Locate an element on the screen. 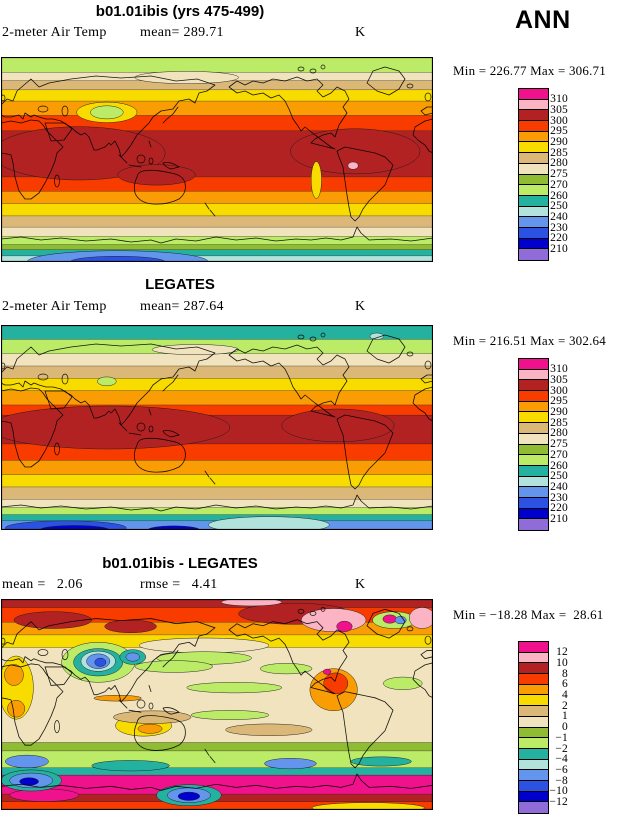 This screenshot has height=818, width=634. colorbar-tick-label: 10 is located at coordinates (562, 662).